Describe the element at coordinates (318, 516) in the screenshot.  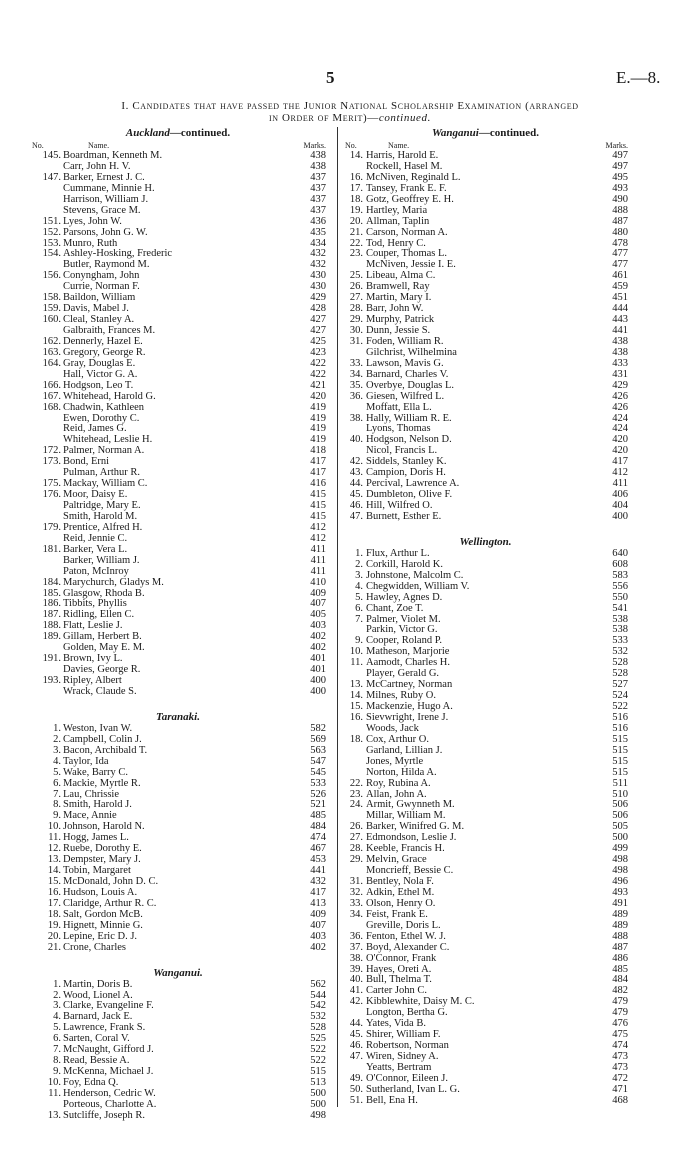
I see `marks-value: 415` at that location.